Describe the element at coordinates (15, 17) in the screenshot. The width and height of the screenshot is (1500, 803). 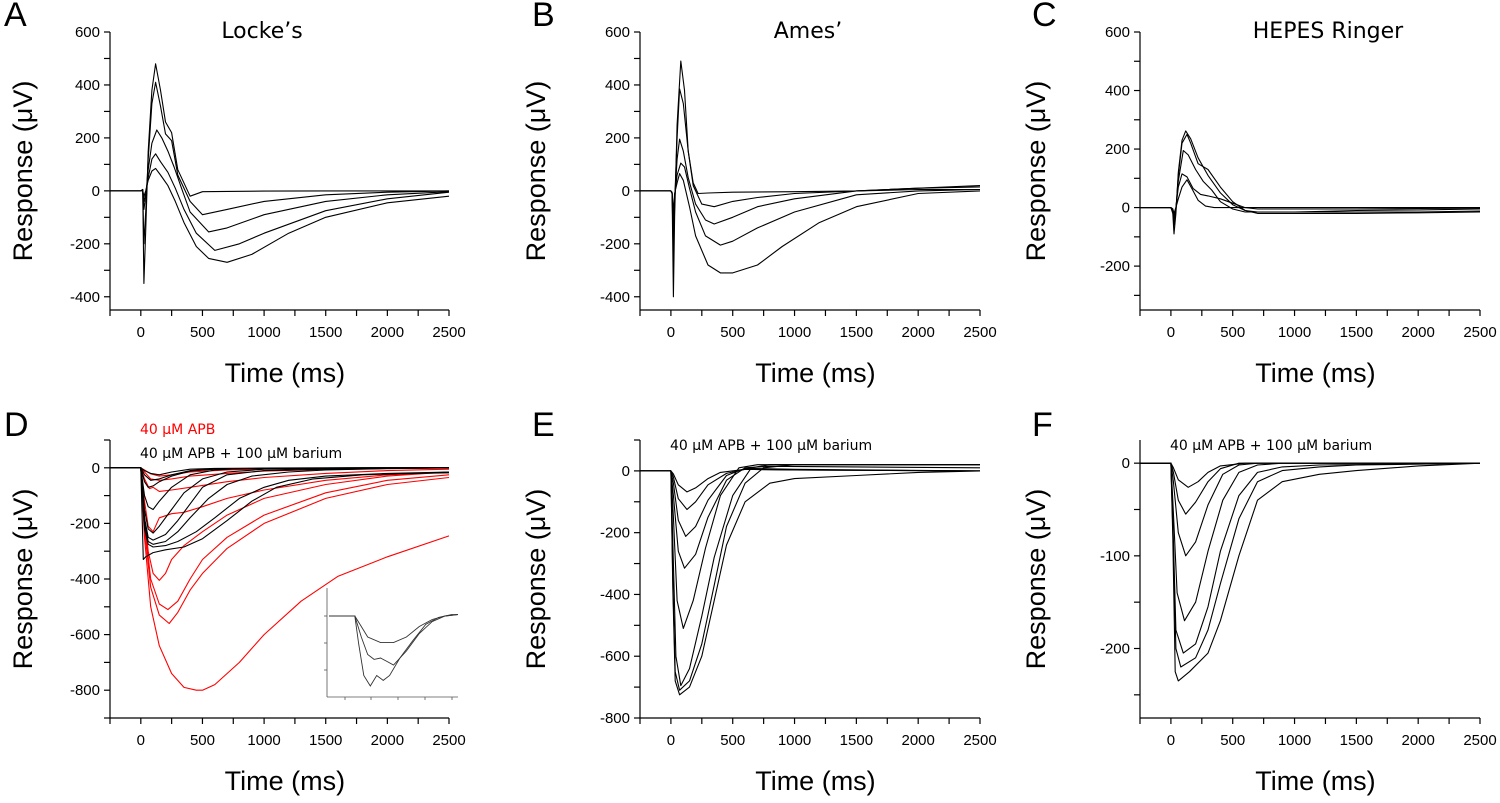
I see `panel-letter: A` at that location.